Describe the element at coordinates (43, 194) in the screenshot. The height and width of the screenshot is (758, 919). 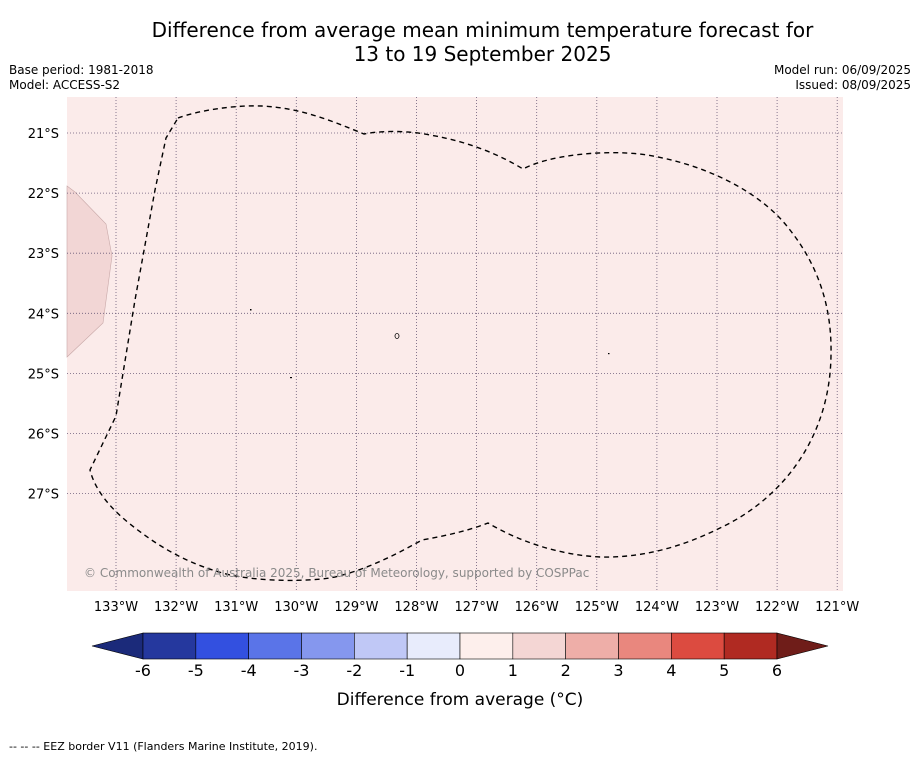
I see `latitude-label: 22°S` at that location.